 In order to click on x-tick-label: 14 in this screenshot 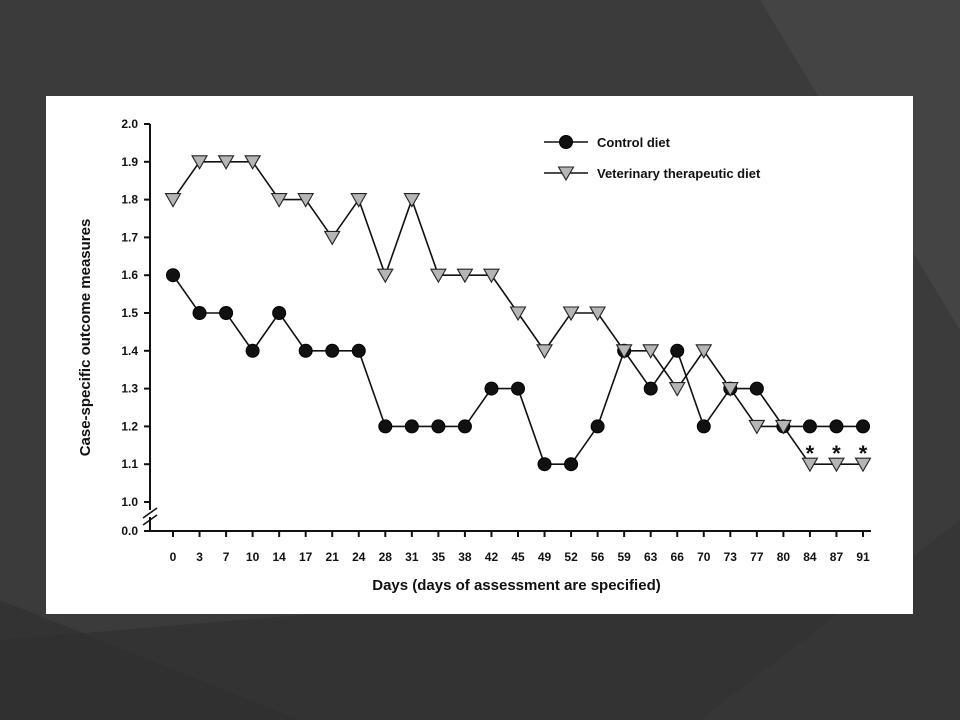, I will do `click(279, 557)`.